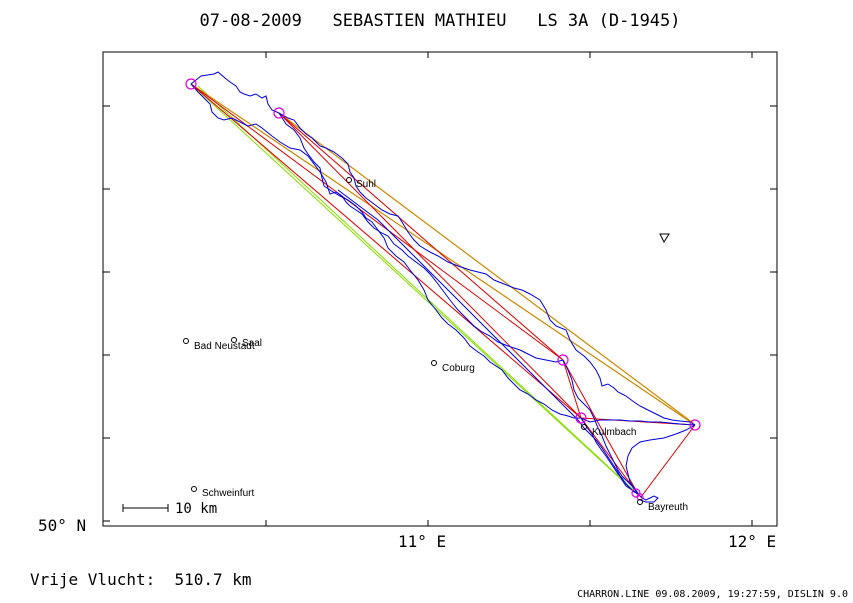  I want to click on city-label-coburg: Coburg, so click(458, 368).